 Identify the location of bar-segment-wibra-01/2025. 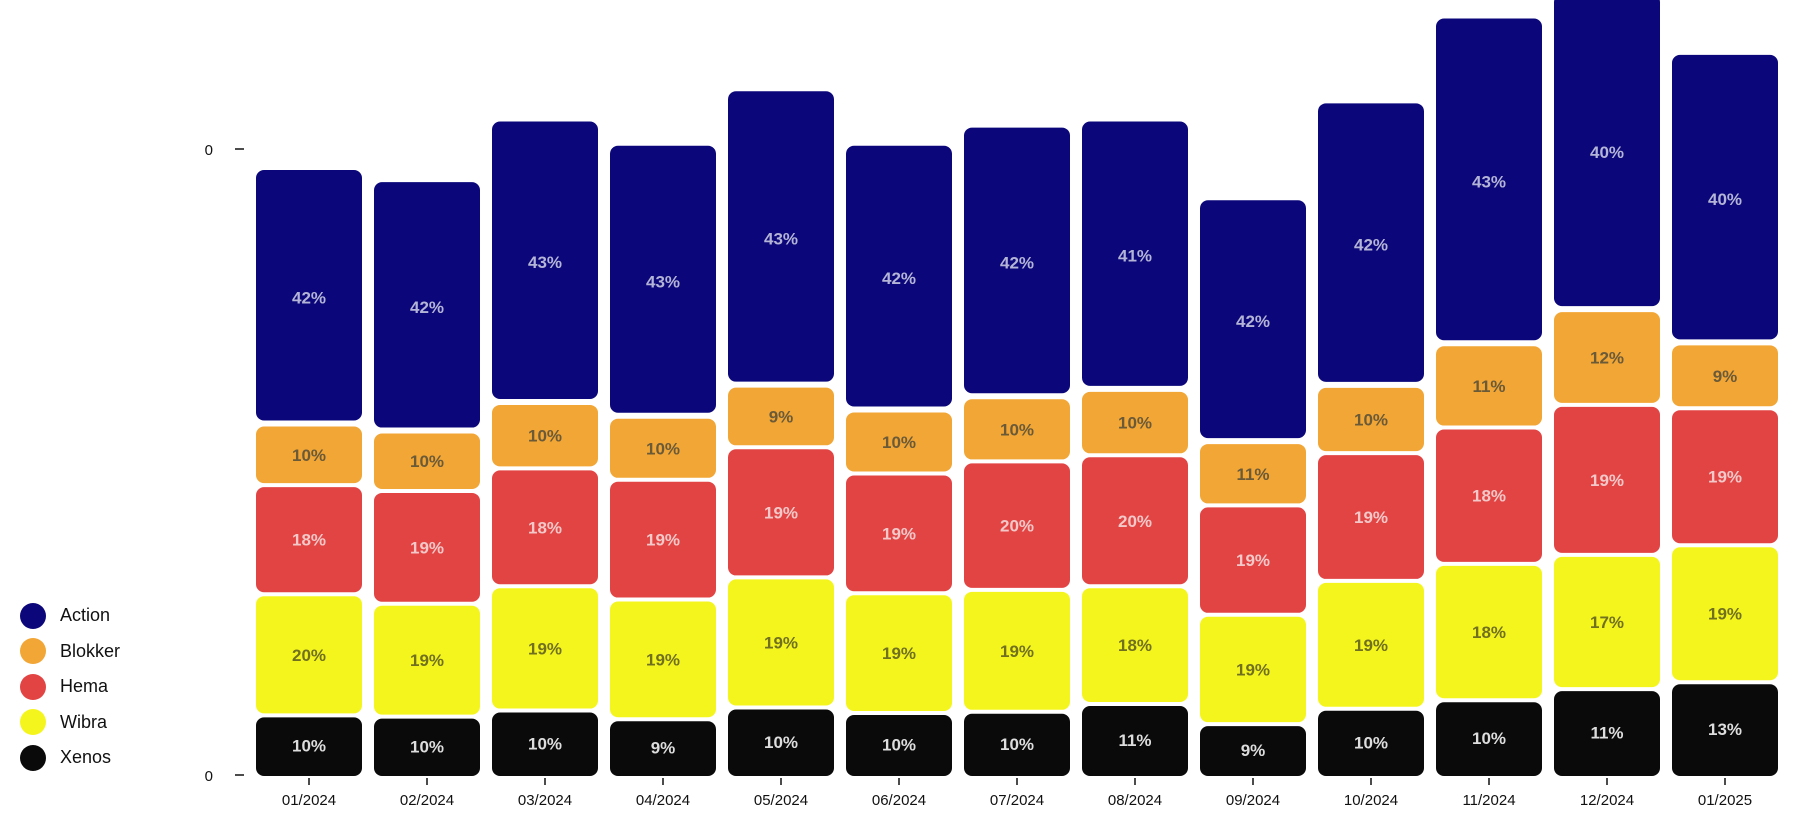
(1725, 614).